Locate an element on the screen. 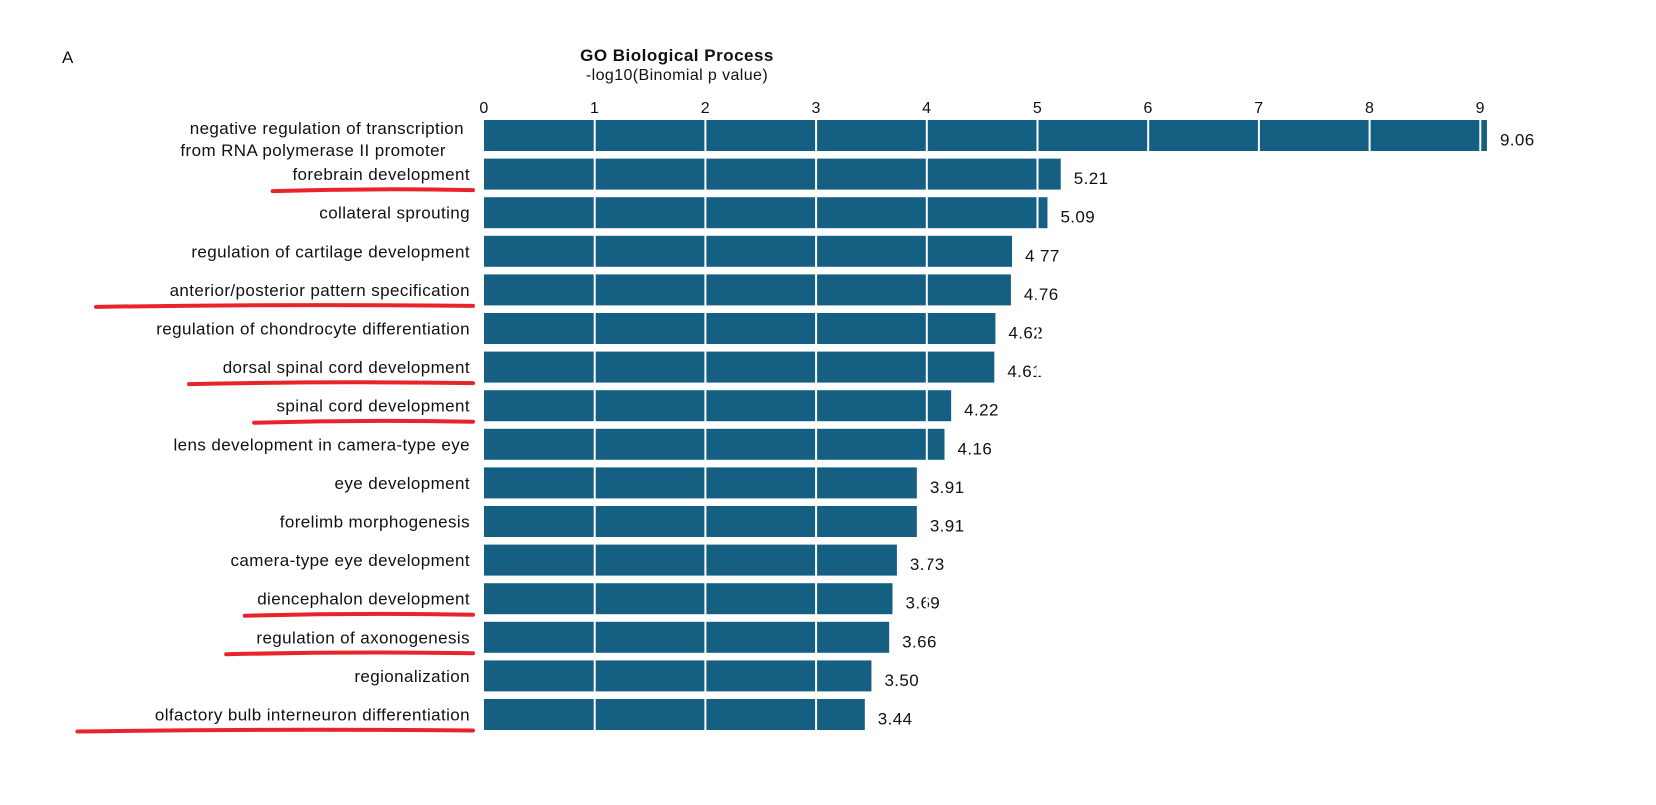 Image resolution: width=1656 pixels, height=805 pixels. category-label: camera-type eye development is located at coordinates (350, 560).